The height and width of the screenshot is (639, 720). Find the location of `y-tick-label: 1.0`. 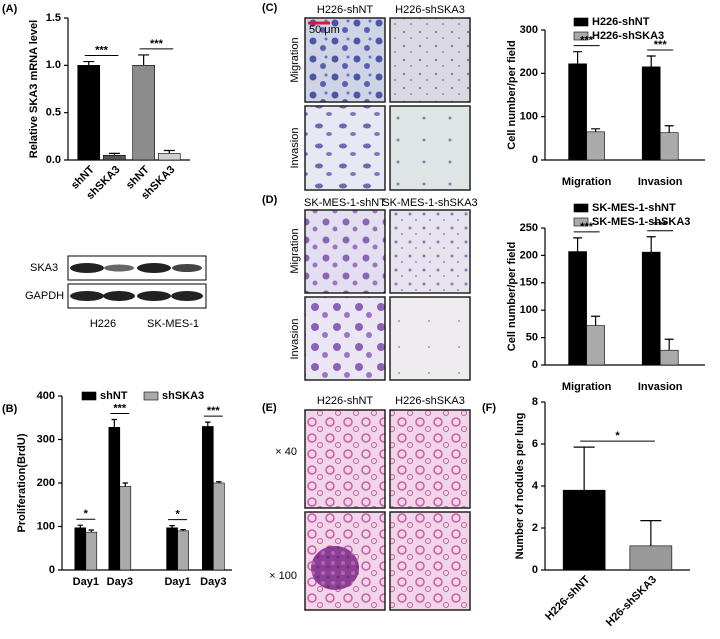

y-tick-label: 1.0 is located at coordinates (53, 65).